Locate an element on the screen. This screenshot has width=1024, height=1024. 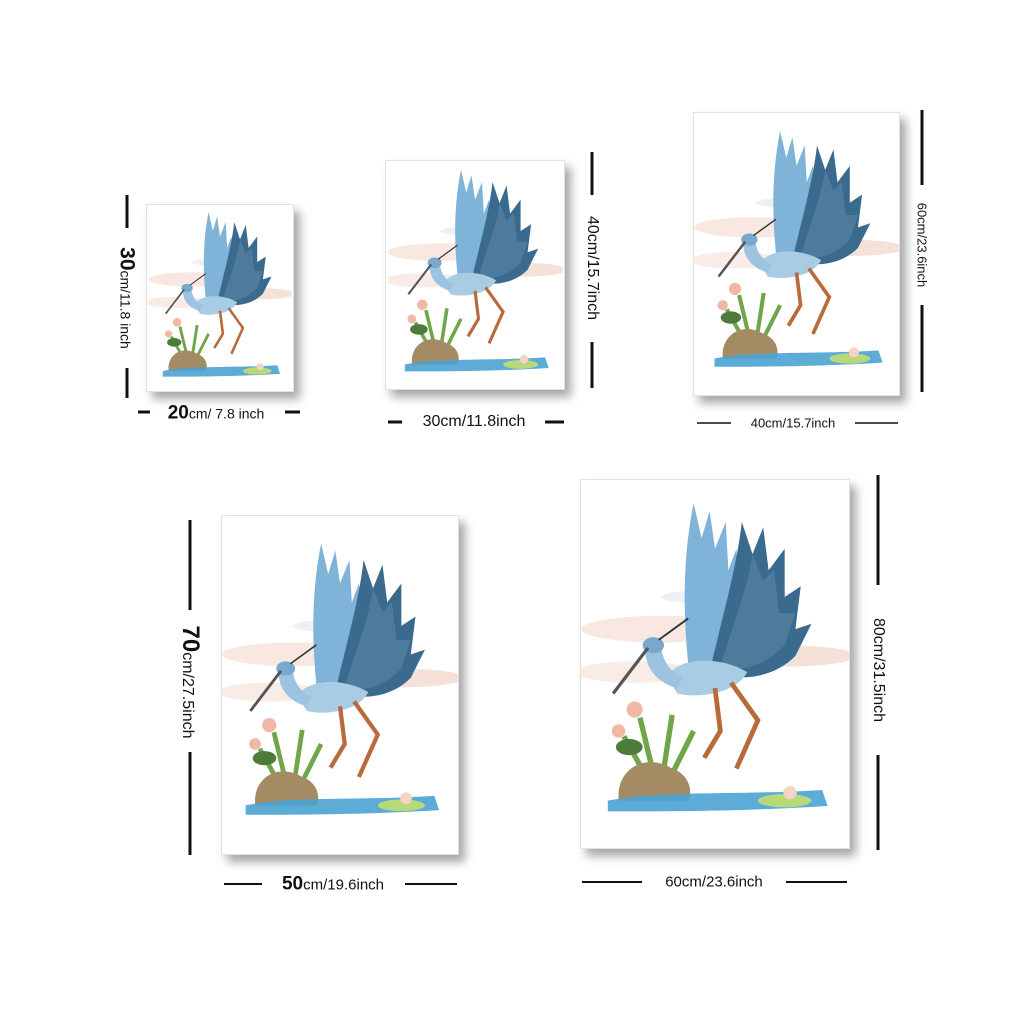
print5-height-label: 80cm/31.5inch is located at coordinates (878, 670).